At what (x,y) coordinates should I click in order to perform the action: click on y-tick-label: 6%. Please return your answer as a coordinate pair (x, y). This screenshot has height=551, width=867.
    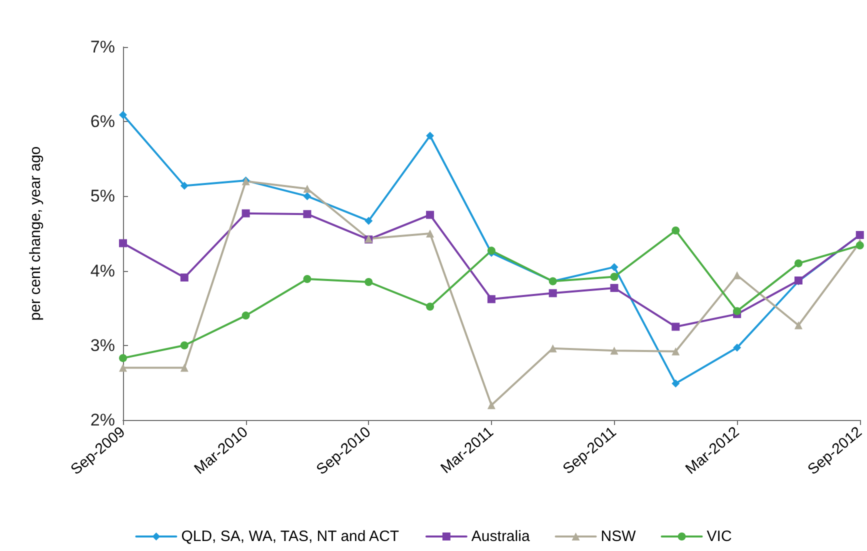
    Looking at the image, I should click on (102, 122).